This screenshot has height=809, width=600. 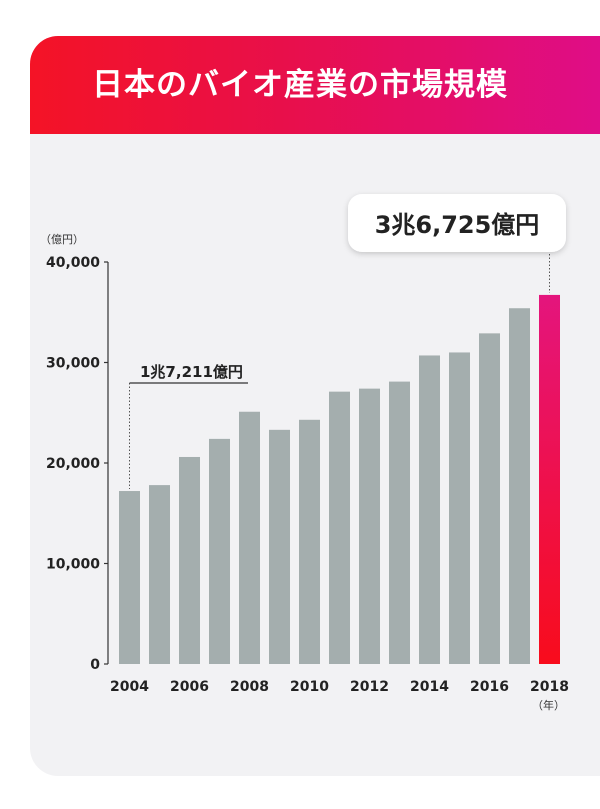 What do you see at coordinates (429, 687) in the screenshot?
I see `x-tick-label: 2014` at bounding box center [429, 687].